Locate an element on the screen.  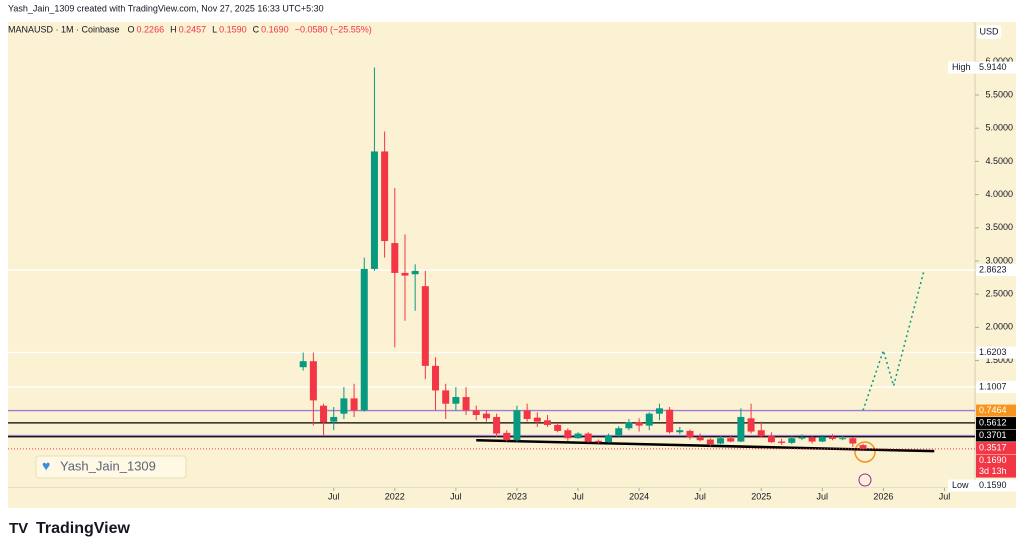
marker-label: Low is located at coordinates (960, 485).